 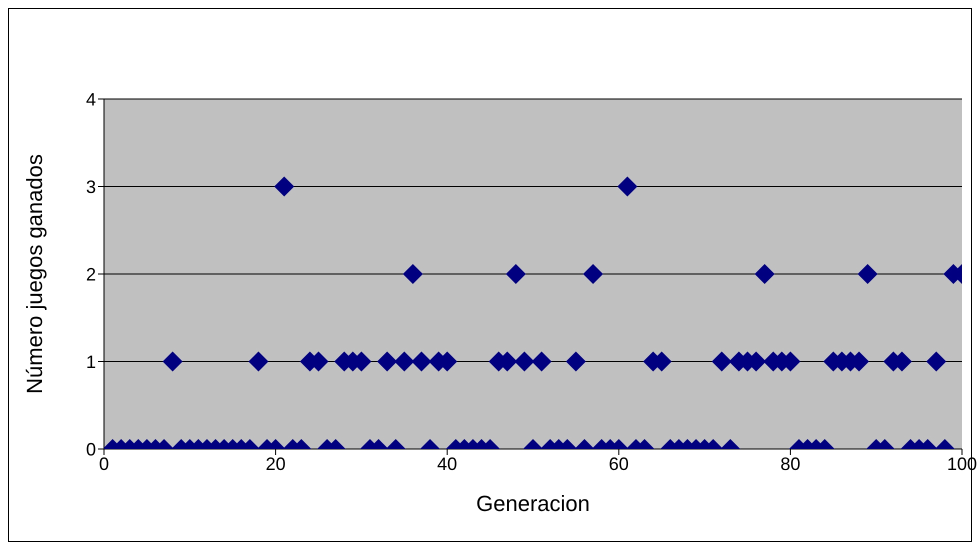 I want to click on x-tick-label: 0, so click(x=104, y=464).